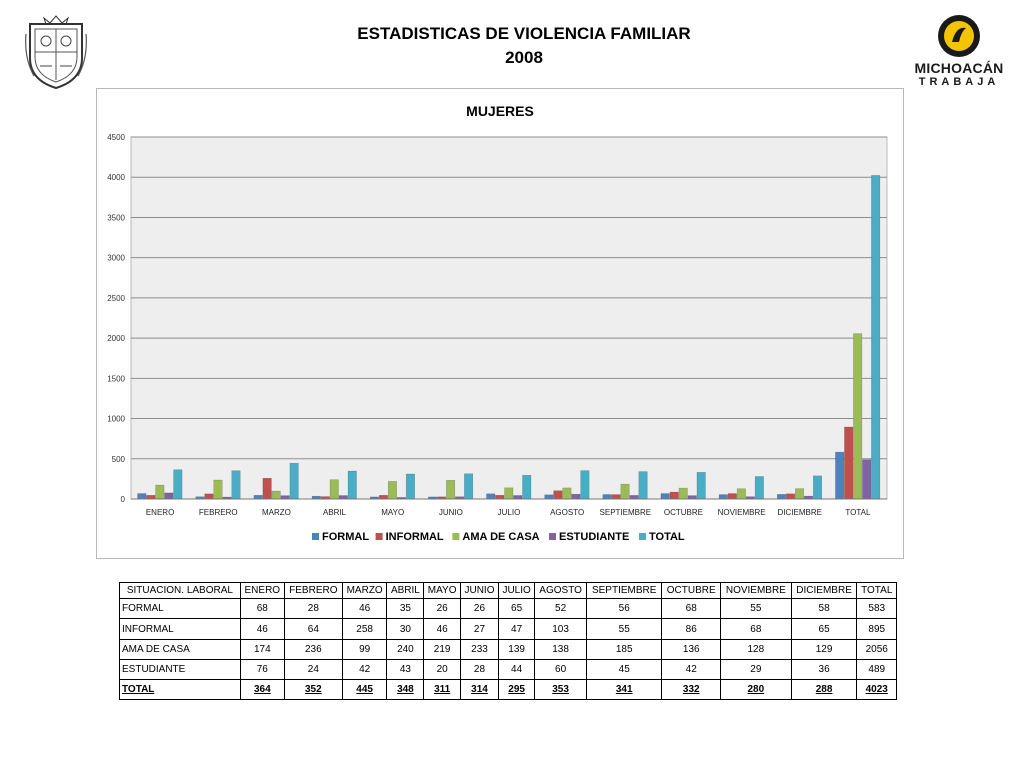  I want to click on table-cell: 139, so click(516, 649).